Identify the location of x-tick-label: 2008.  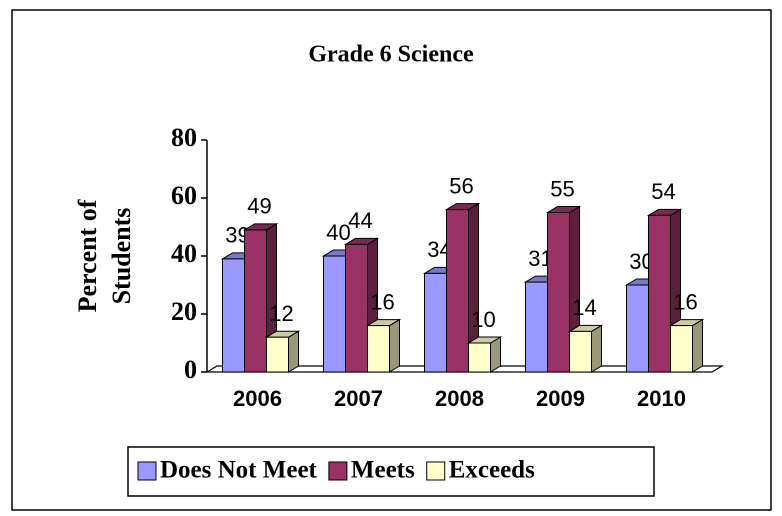
(459, 398).